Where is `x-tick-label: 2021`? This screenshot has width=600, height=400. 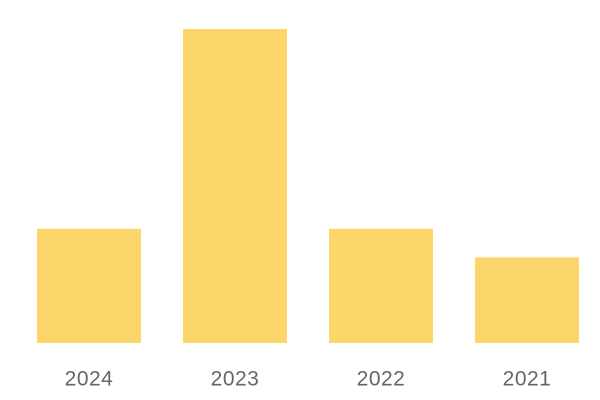
x-tick-label: 2021 is located at coordinates (527, 379).